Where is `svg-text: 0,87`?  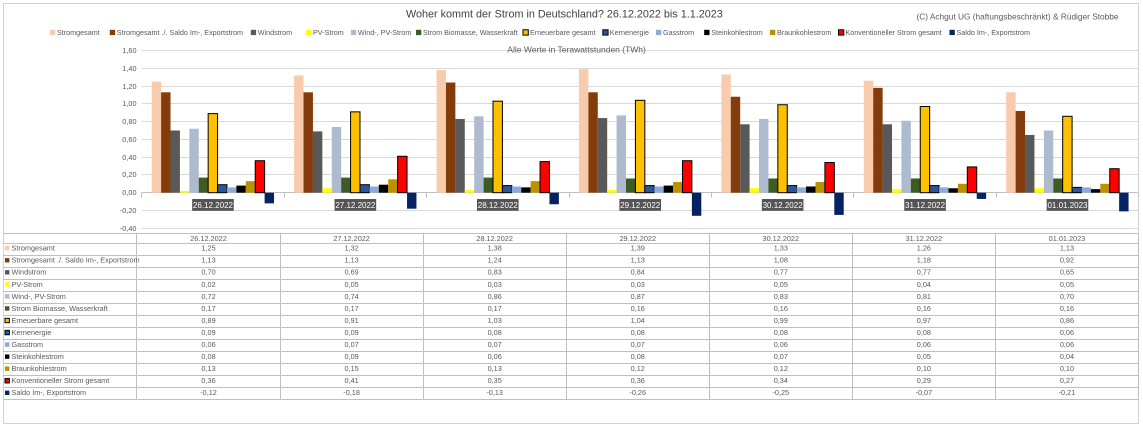 svg-text: 0,87 is located at coordinates (638, 296).